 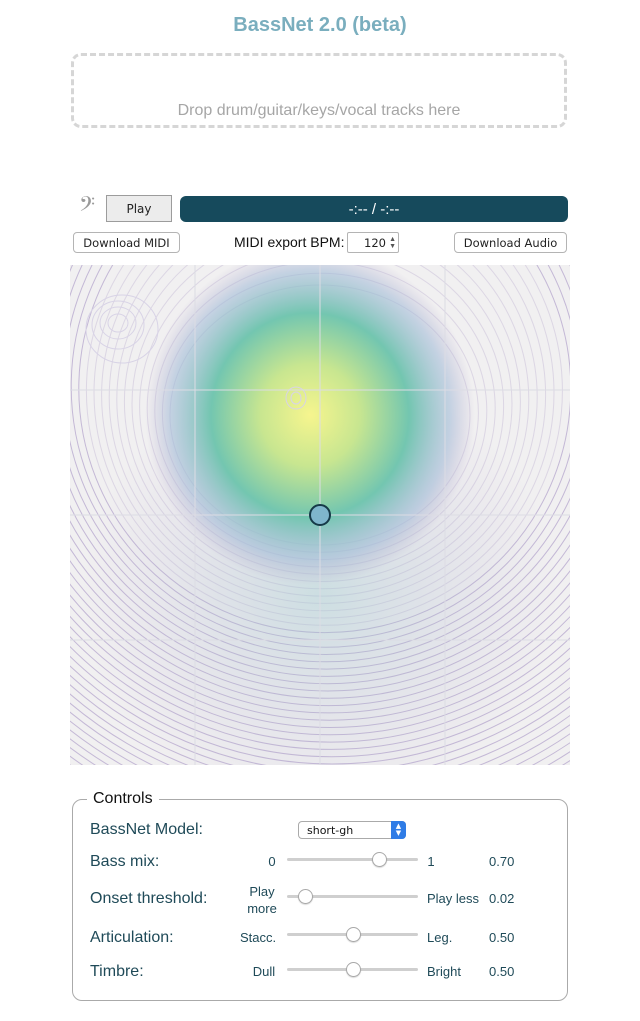 I want to click on bpm-input: 120 ▲ ▼, so click(x=373, y=242).